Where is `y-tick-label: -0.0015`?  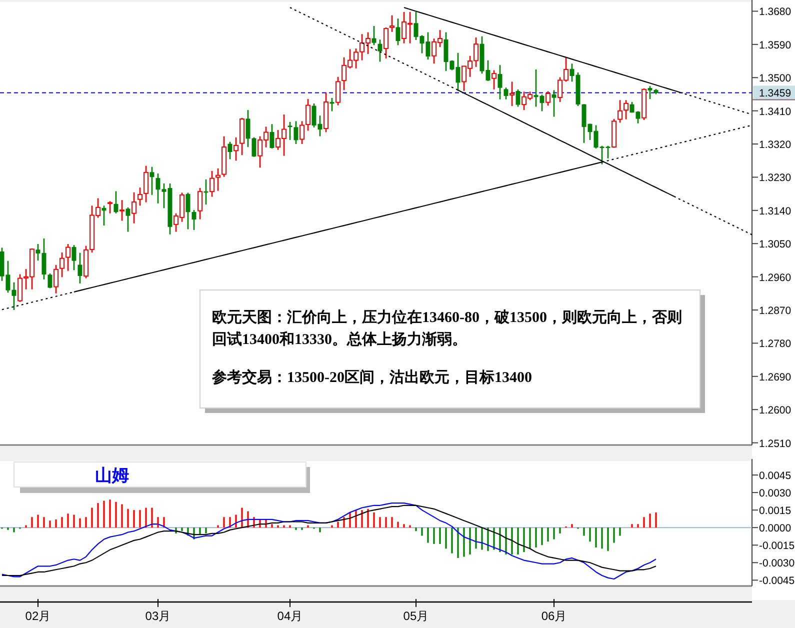
y-tick-label: -0.0015 is located at coordinates (777, 546).